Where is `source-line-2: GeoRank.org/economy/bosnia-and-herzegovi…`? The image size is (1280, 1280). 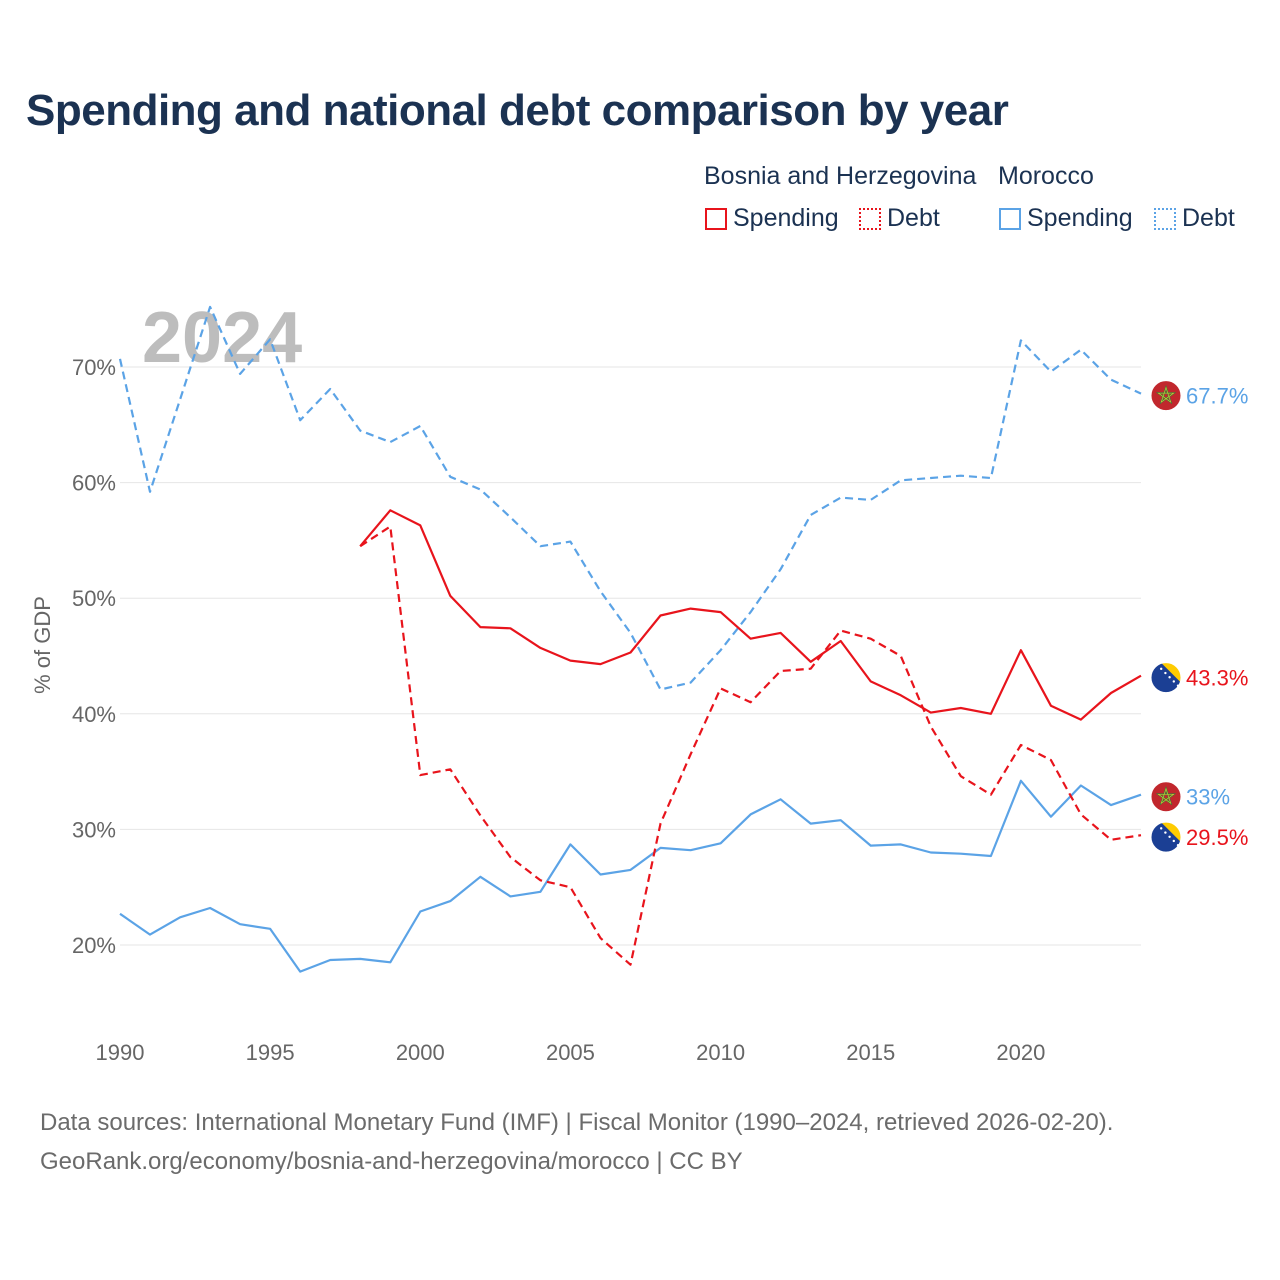 source-line-2: GeoRank.org/economy/bosnia-and-herzegovi… is located at coordinates (391, 1161).